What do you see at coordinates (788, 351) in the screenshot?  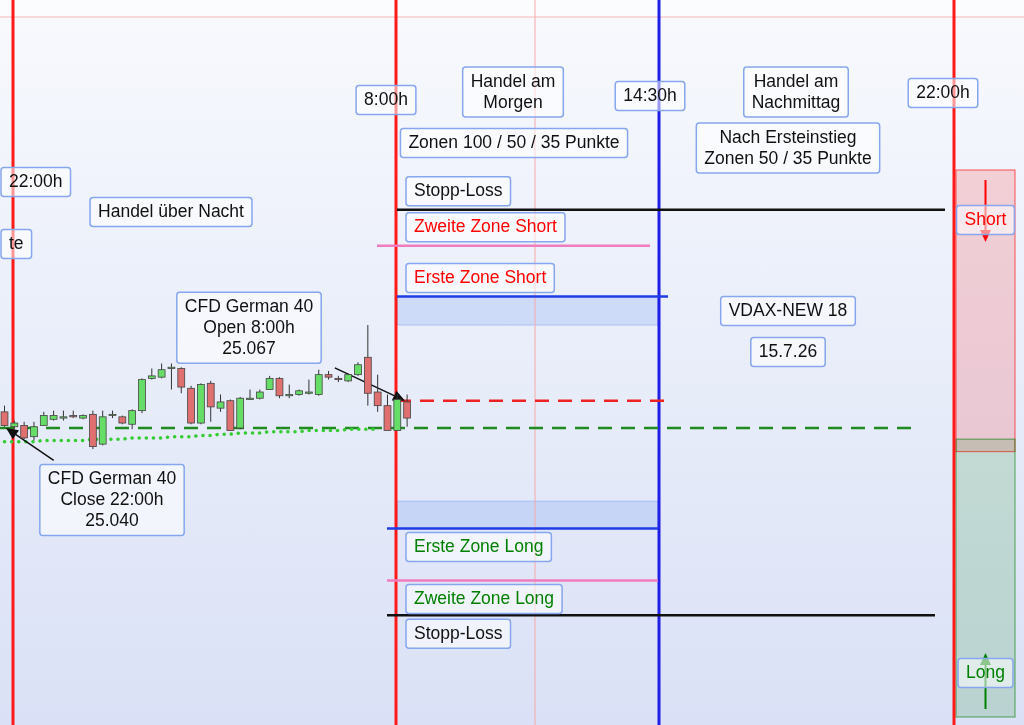 I see `annotation: 15.7.26` at bounding box center [788, 351].